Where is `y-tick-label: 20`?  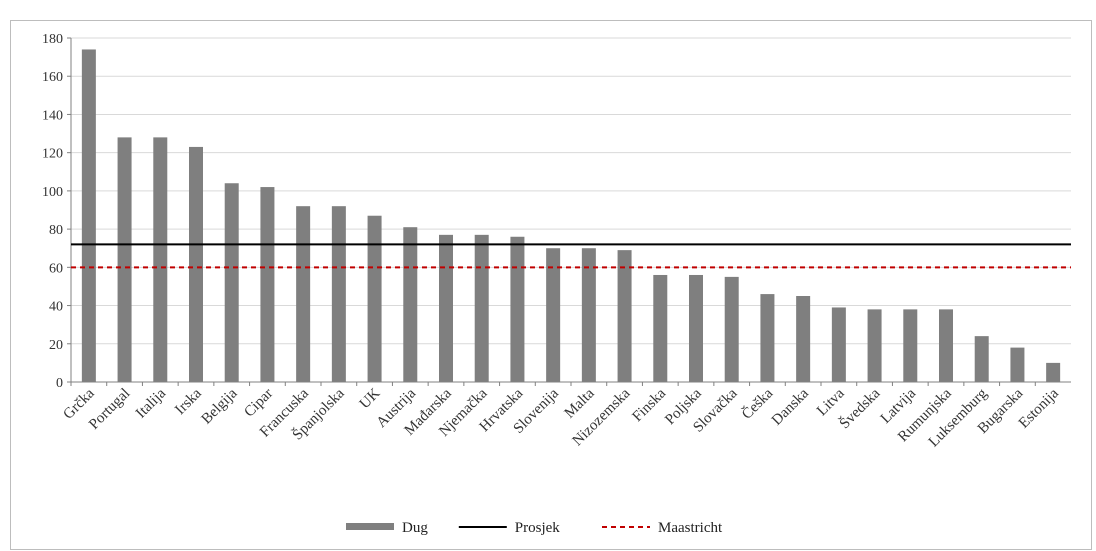 y-tick-label: 20 is located at coordinates (56, 345).